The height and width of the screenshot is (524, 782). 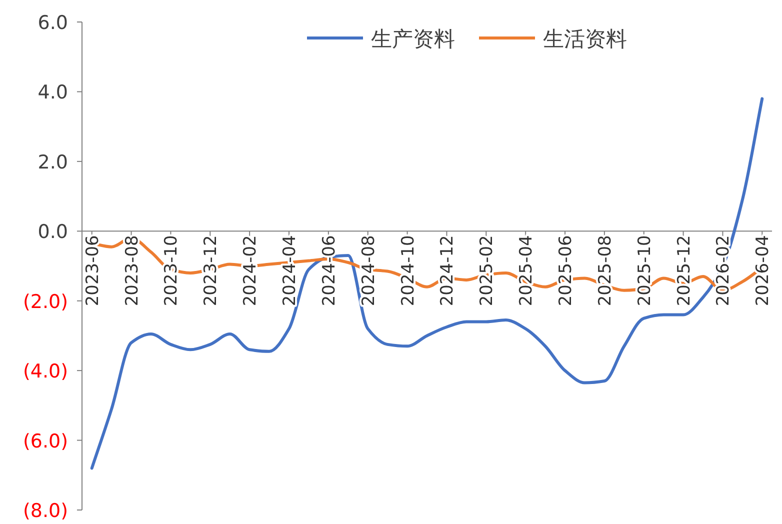 I want to click on x-tick-label: 2024-06, so click(x=329, y=270).